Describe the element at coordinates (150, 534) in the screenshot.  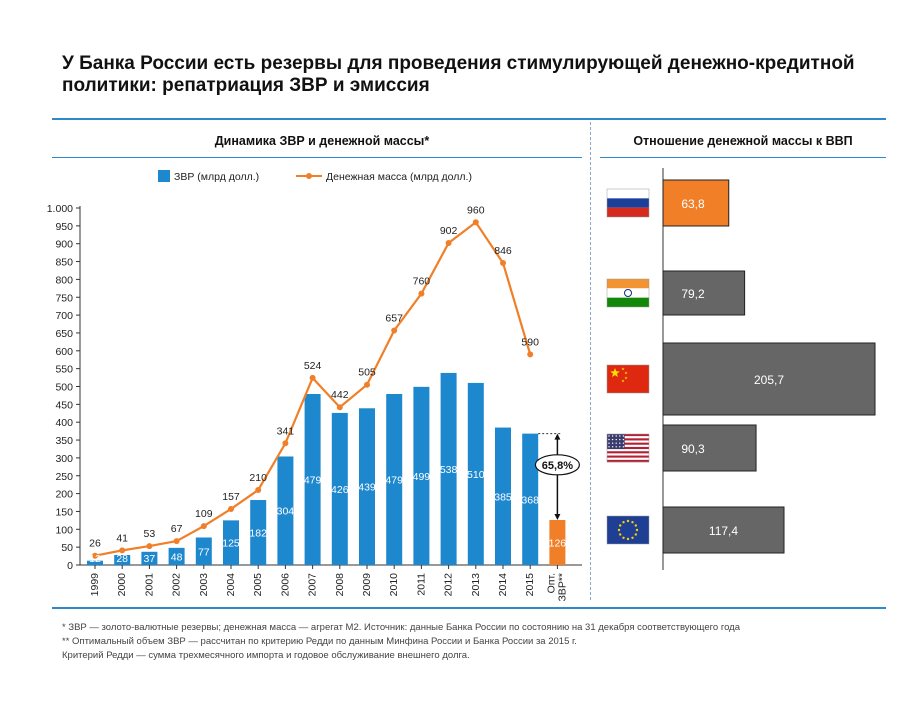
I see `money-supply-label: 53` at that location.